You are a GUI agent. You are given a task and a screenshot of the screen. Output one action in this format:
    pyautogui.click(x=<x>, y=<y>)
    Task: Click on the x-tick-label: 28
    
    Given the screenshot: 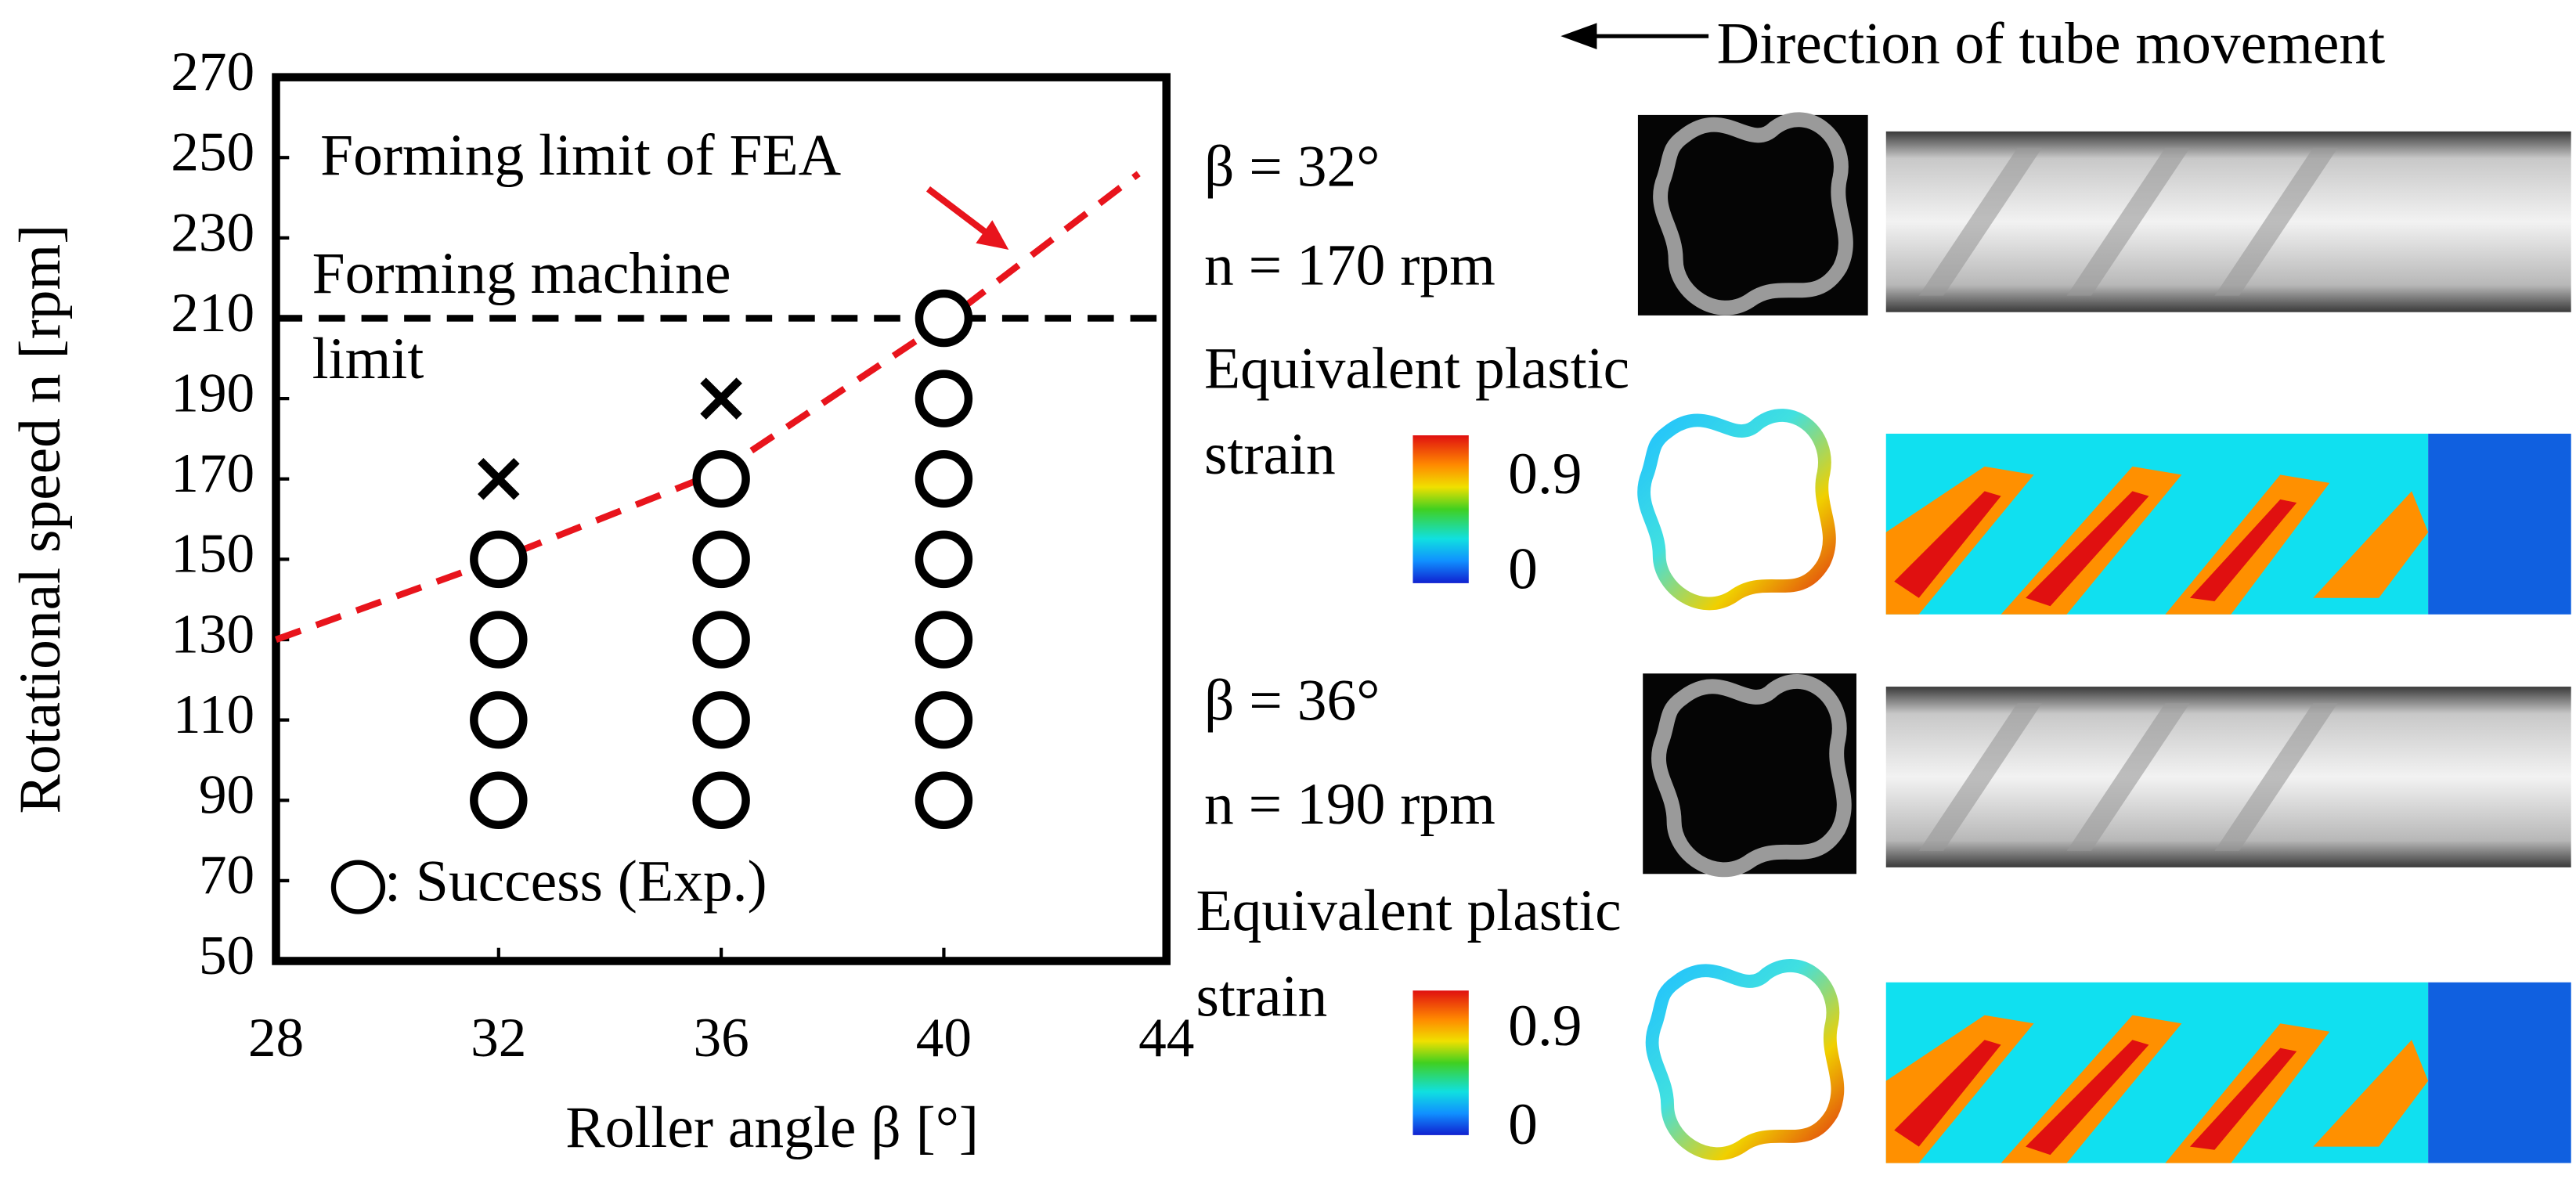 What is the action you would take?
    pyautogui.click(x=276, y=1038)
    